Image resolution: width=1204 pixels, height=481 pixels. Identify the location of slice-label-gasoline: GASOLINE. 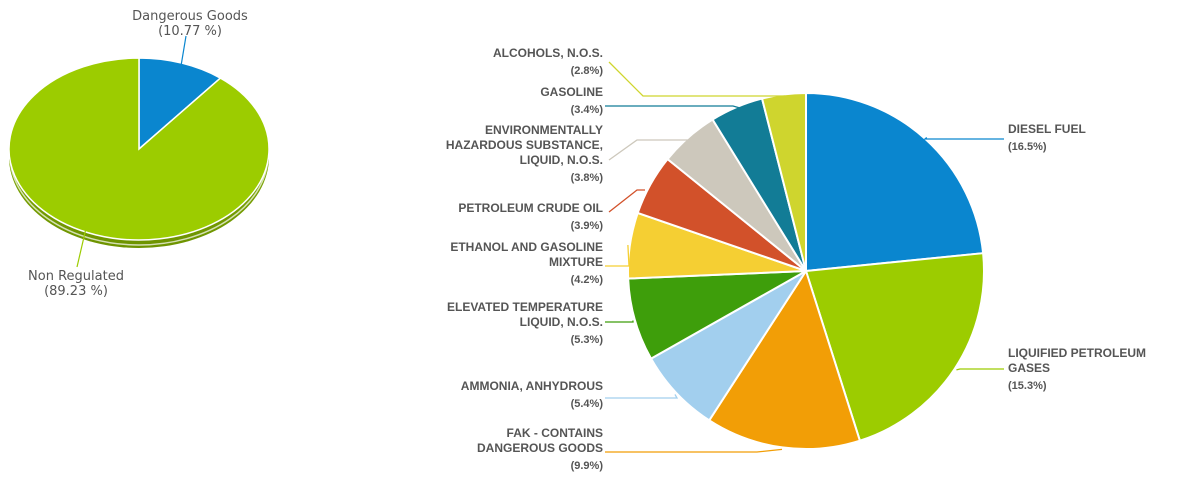
(571, 92).